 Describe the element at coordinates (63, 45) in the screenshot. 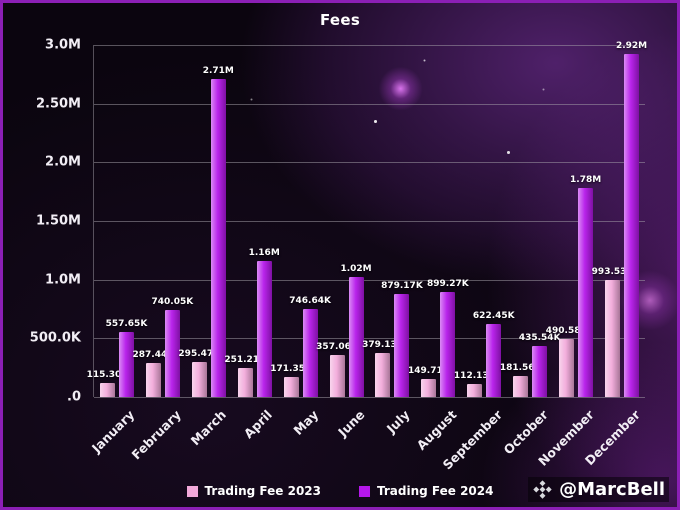

I see `y-tick-label: 3.0M` at that location.